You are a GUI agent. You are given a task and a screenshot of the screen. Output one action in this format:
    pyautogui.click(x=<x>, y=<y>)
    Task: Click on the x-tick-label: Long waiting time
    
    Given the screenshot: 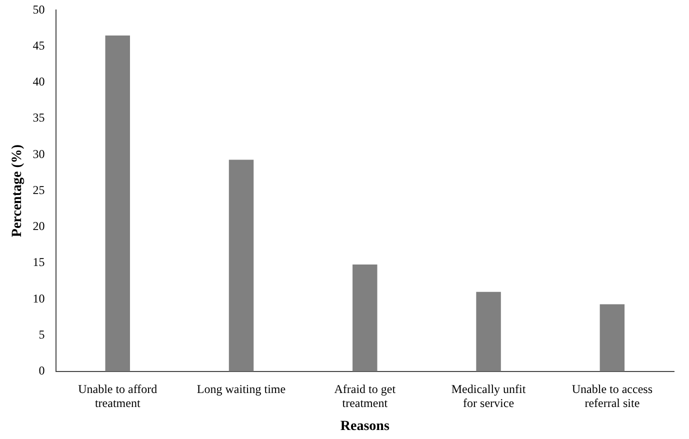 What is the action you would take?
    pyautogui.click(x=241, y=389)
    